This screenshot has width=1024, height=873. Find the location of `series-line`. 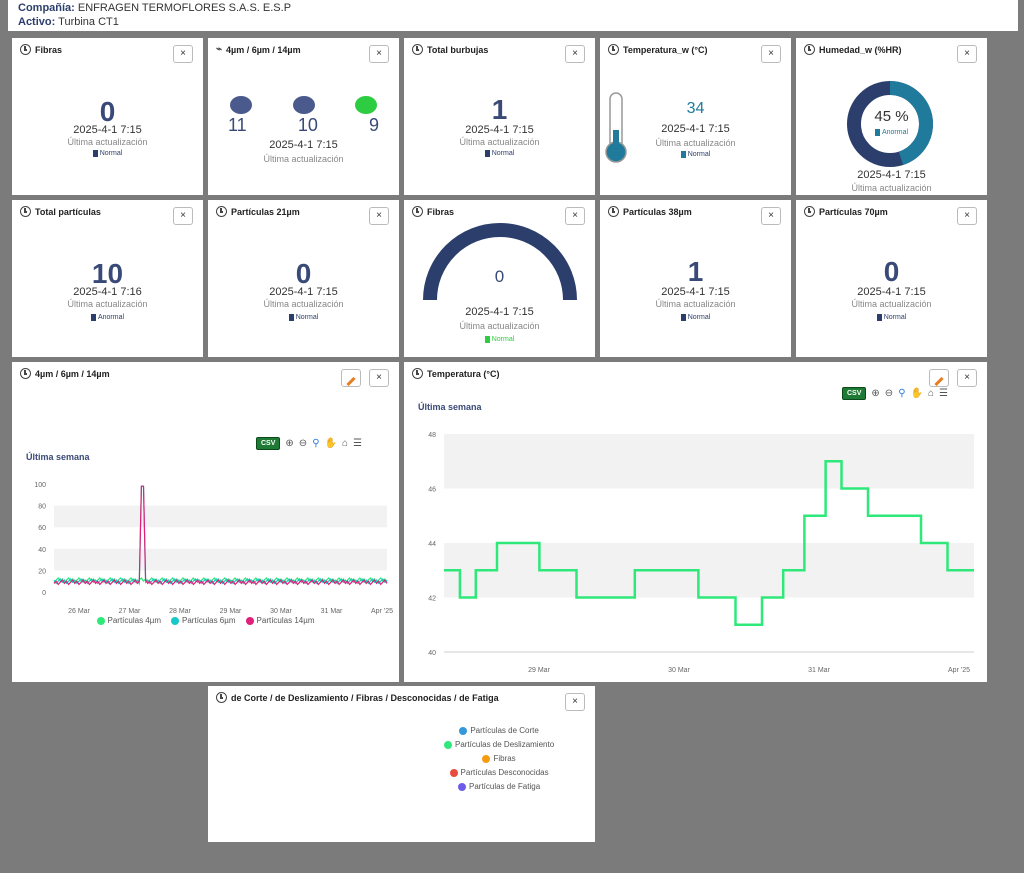

series-line is located at coordinates (220, 535).